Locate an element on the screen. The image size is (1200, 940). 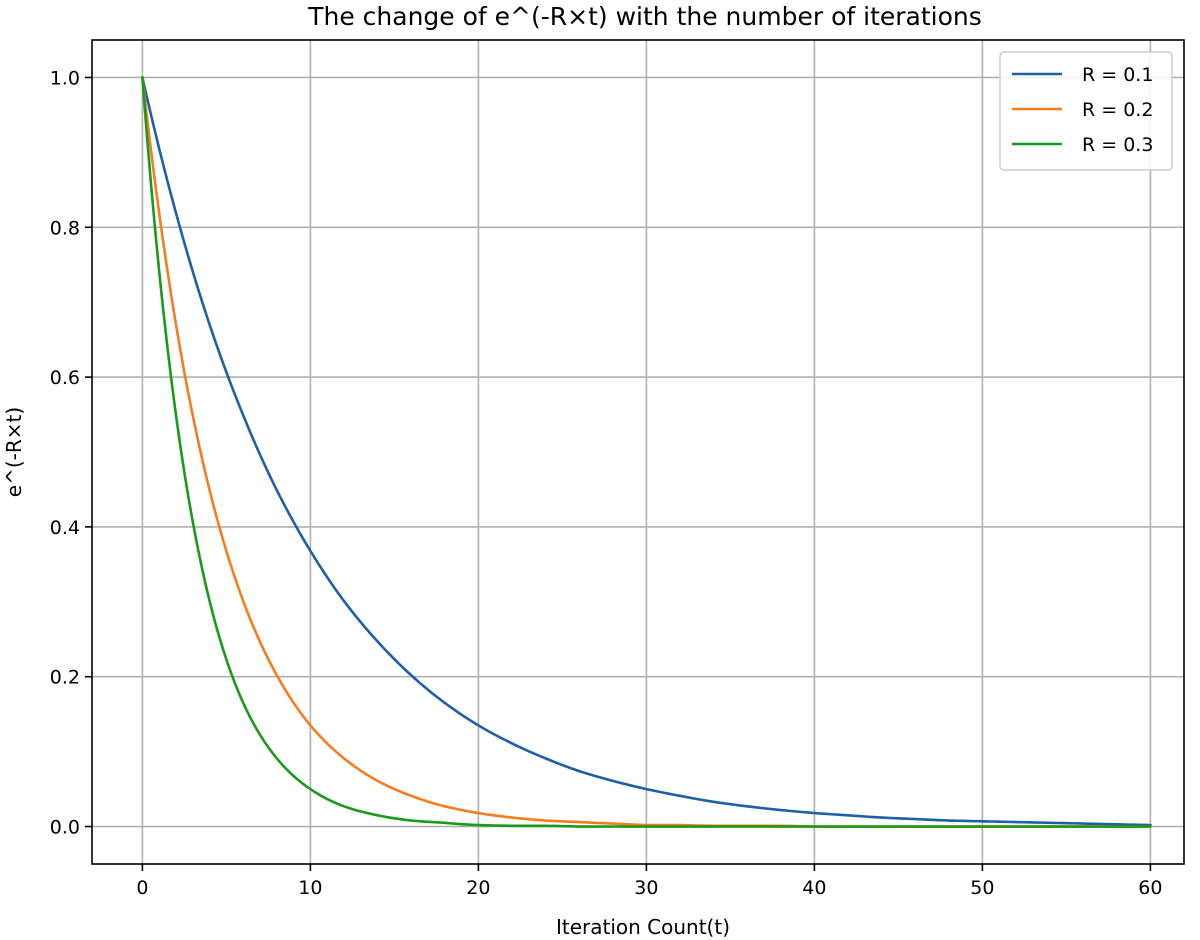
y-tick-label: 0.8 is located at coordinates (65, 228).